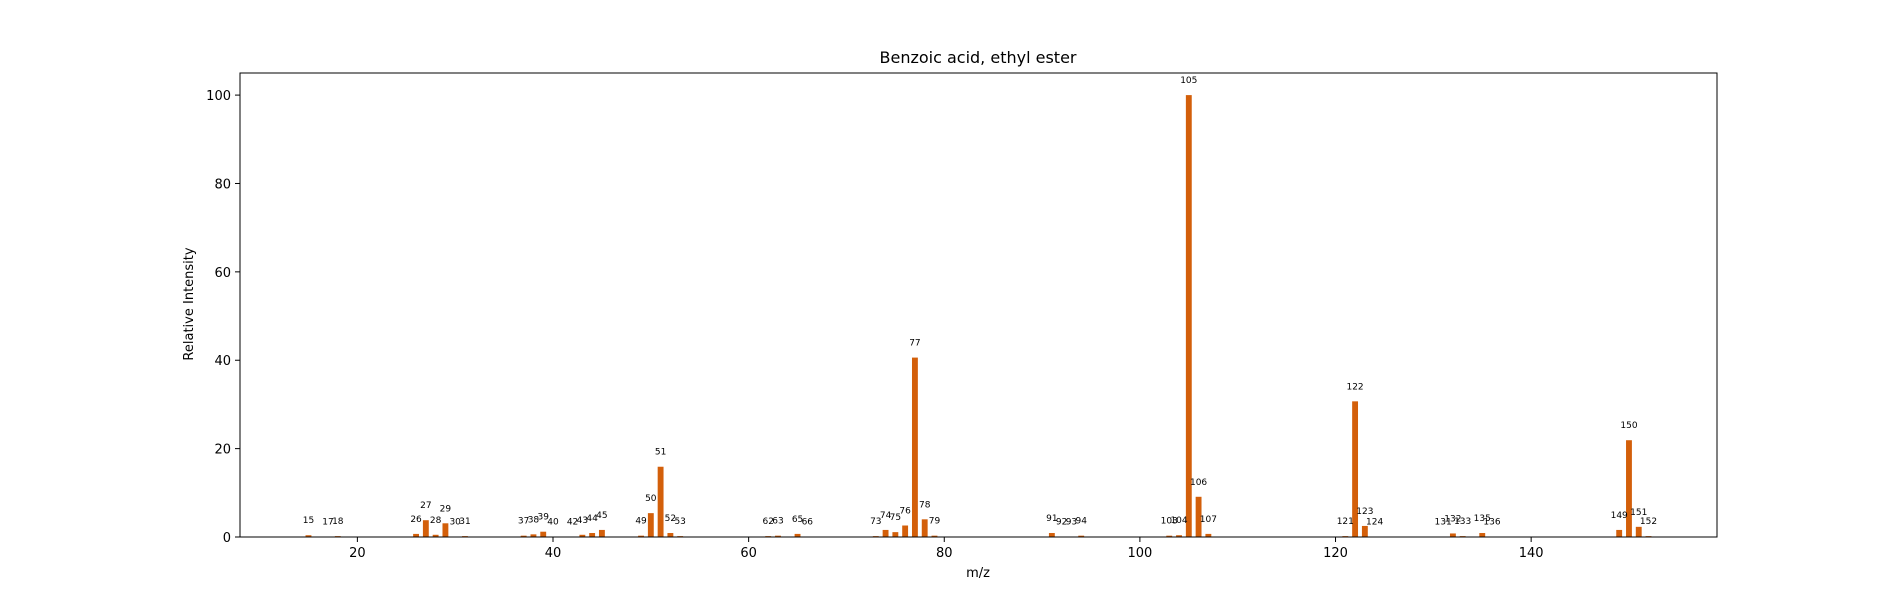 This screenshot has width=1900, height=604. What do you see at coordinates (875, 522) in the screenshot?
I see `bar-label-mz-73: 73` at bounding box center [875, 522].